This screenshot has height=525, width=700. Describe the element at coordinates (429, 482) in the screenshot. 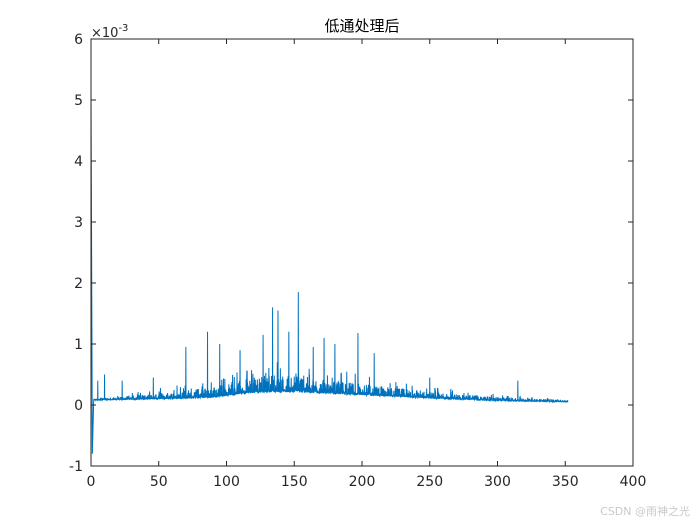

I see `x-tick-label: 250` at that location.